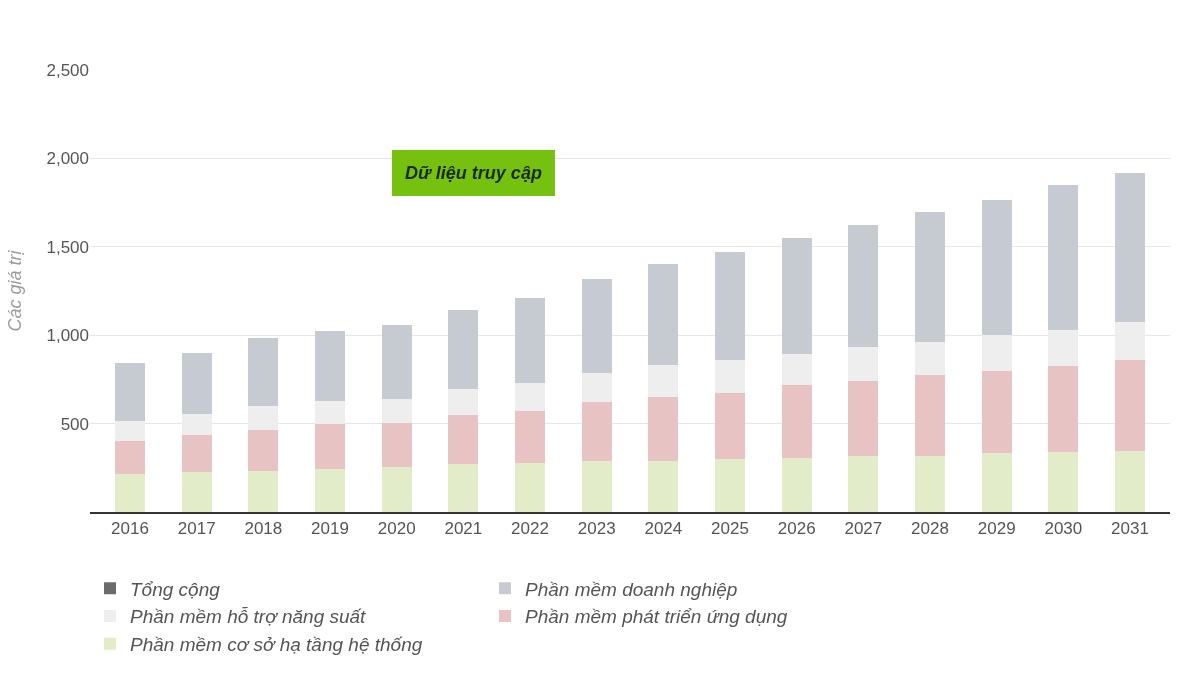 The image size is (1200, 675). What do you see at coordinates (263, 529) in the screenshot?
I see `x-tick-label: 2018` at bounding box center [263, 529].